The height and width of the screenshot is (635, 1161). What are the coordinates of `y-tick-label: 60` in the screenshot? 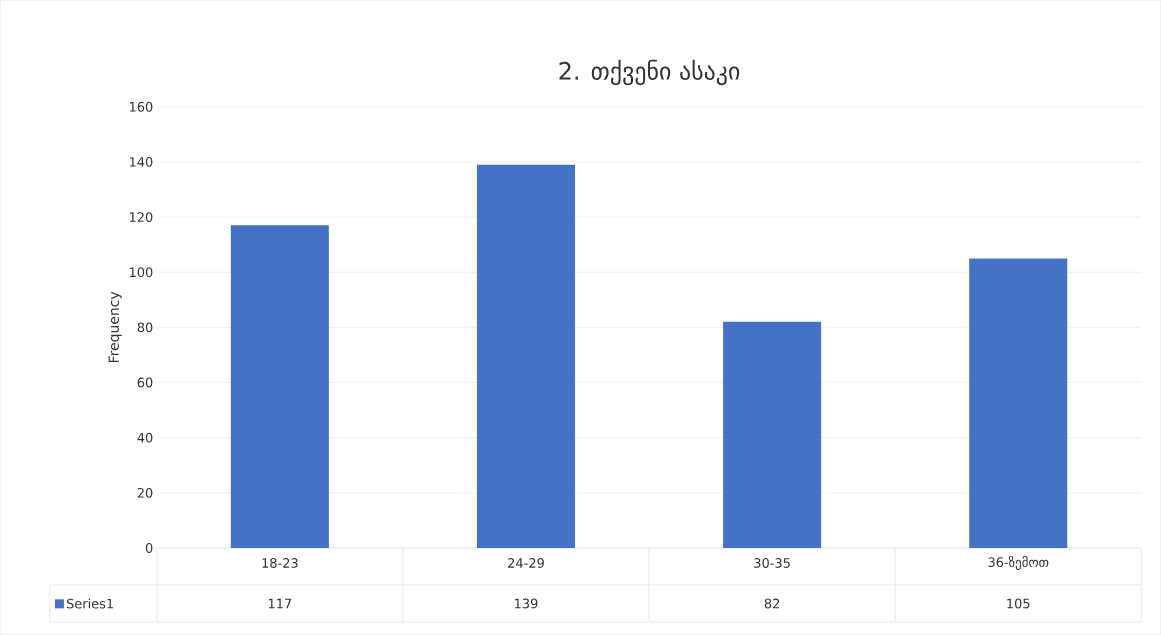 It's located at (145, 382).